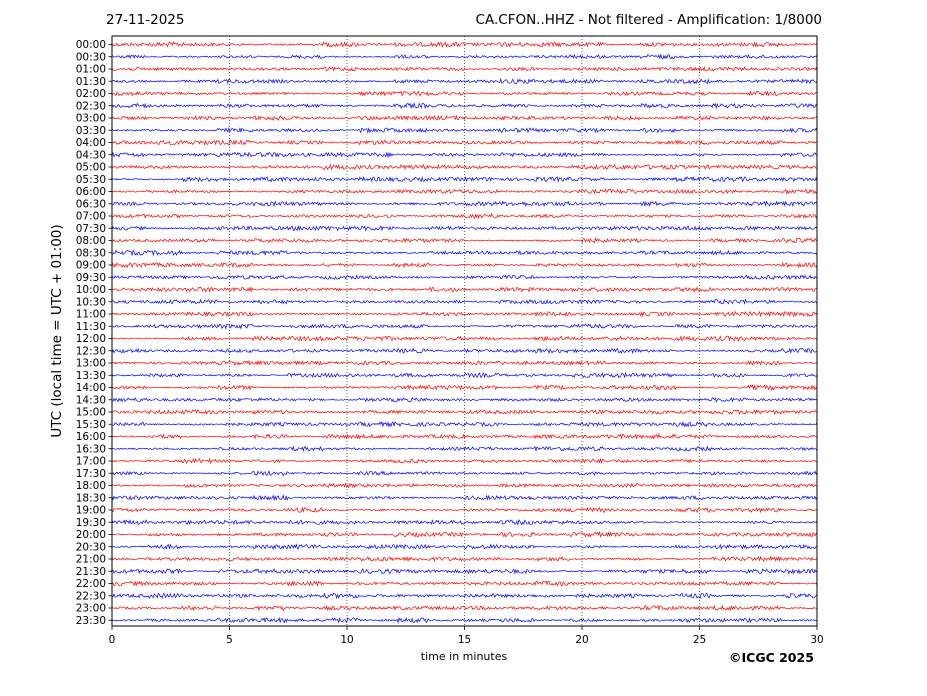 This screenshot has width=927, height=696. What do you see at coordinates (91, 302) in the screenshot?
I see `y-tick-label: 10:30` at bounding box center [91, 302].